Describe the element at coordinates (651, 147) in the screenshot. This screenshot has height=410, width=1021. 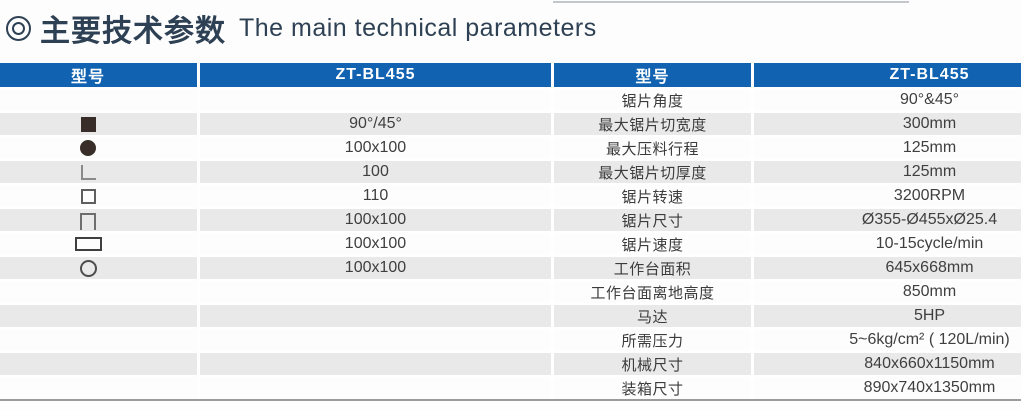
I see `parameter-name-cell: 最大压料行程` at that location.